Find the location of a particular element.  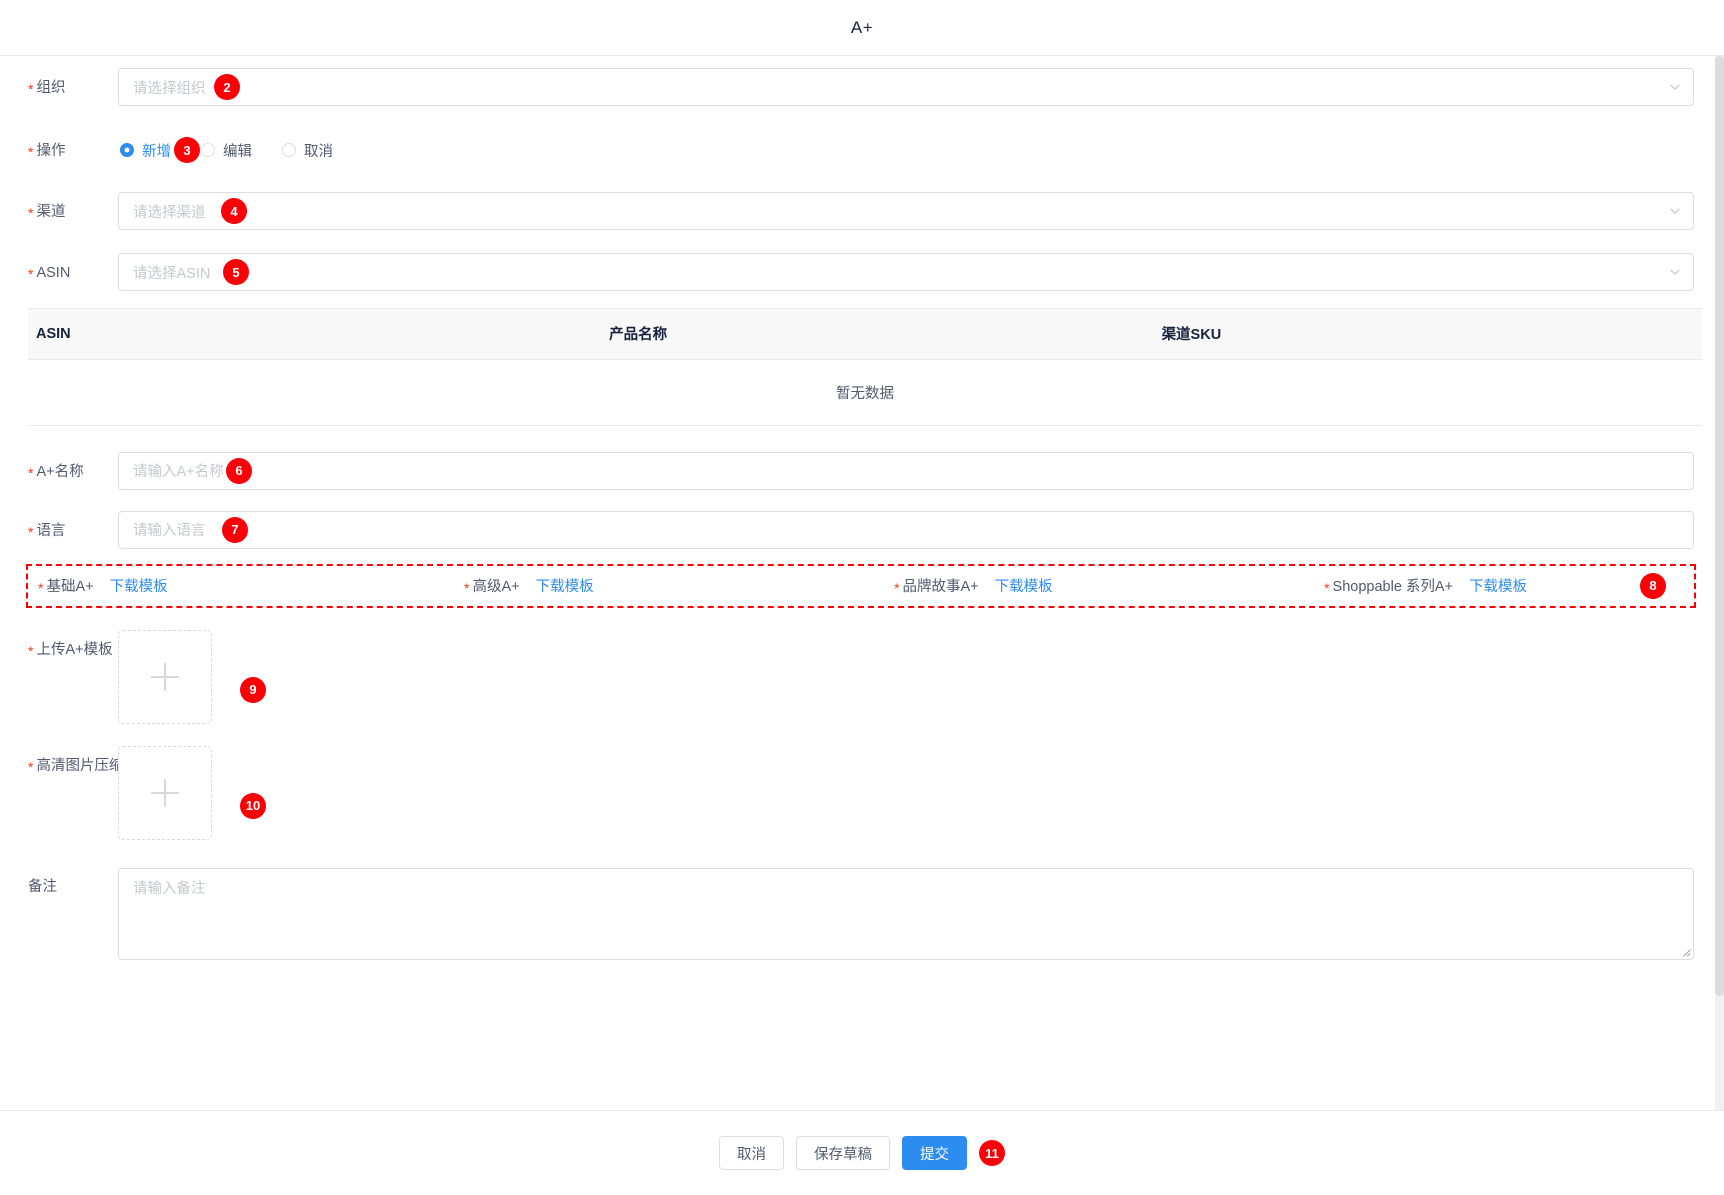

template-name-shoppable: Shoppable 系列A+ is located at coordinates (1393, 587).